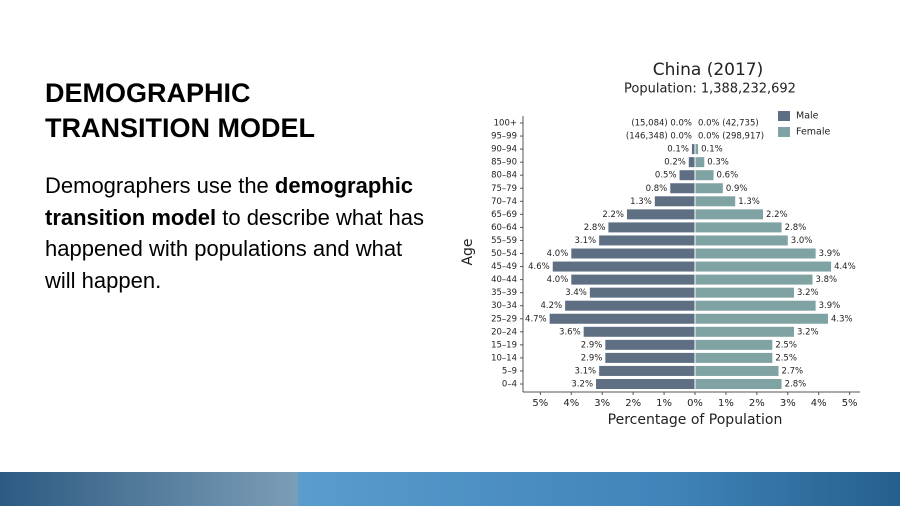 Image resolution: width=900 pixels, height=506 pixels. Describe the element at coordinates (450, 489) in the screenshot. I see `footer-band` at that location.